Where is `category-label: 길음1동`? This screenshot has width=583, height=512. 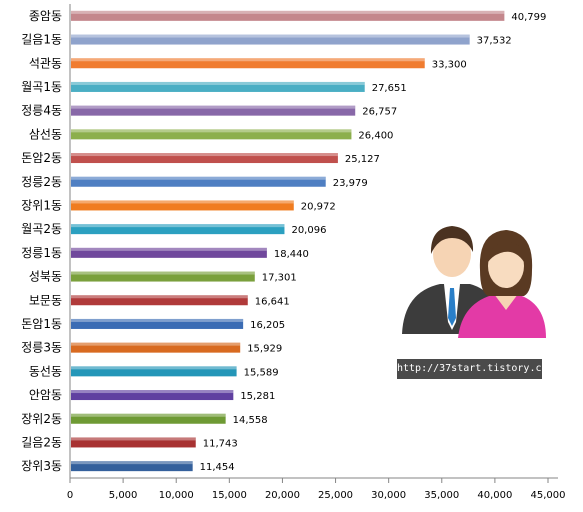
category-label: 길음1동 is located at coordinates (41, 40).